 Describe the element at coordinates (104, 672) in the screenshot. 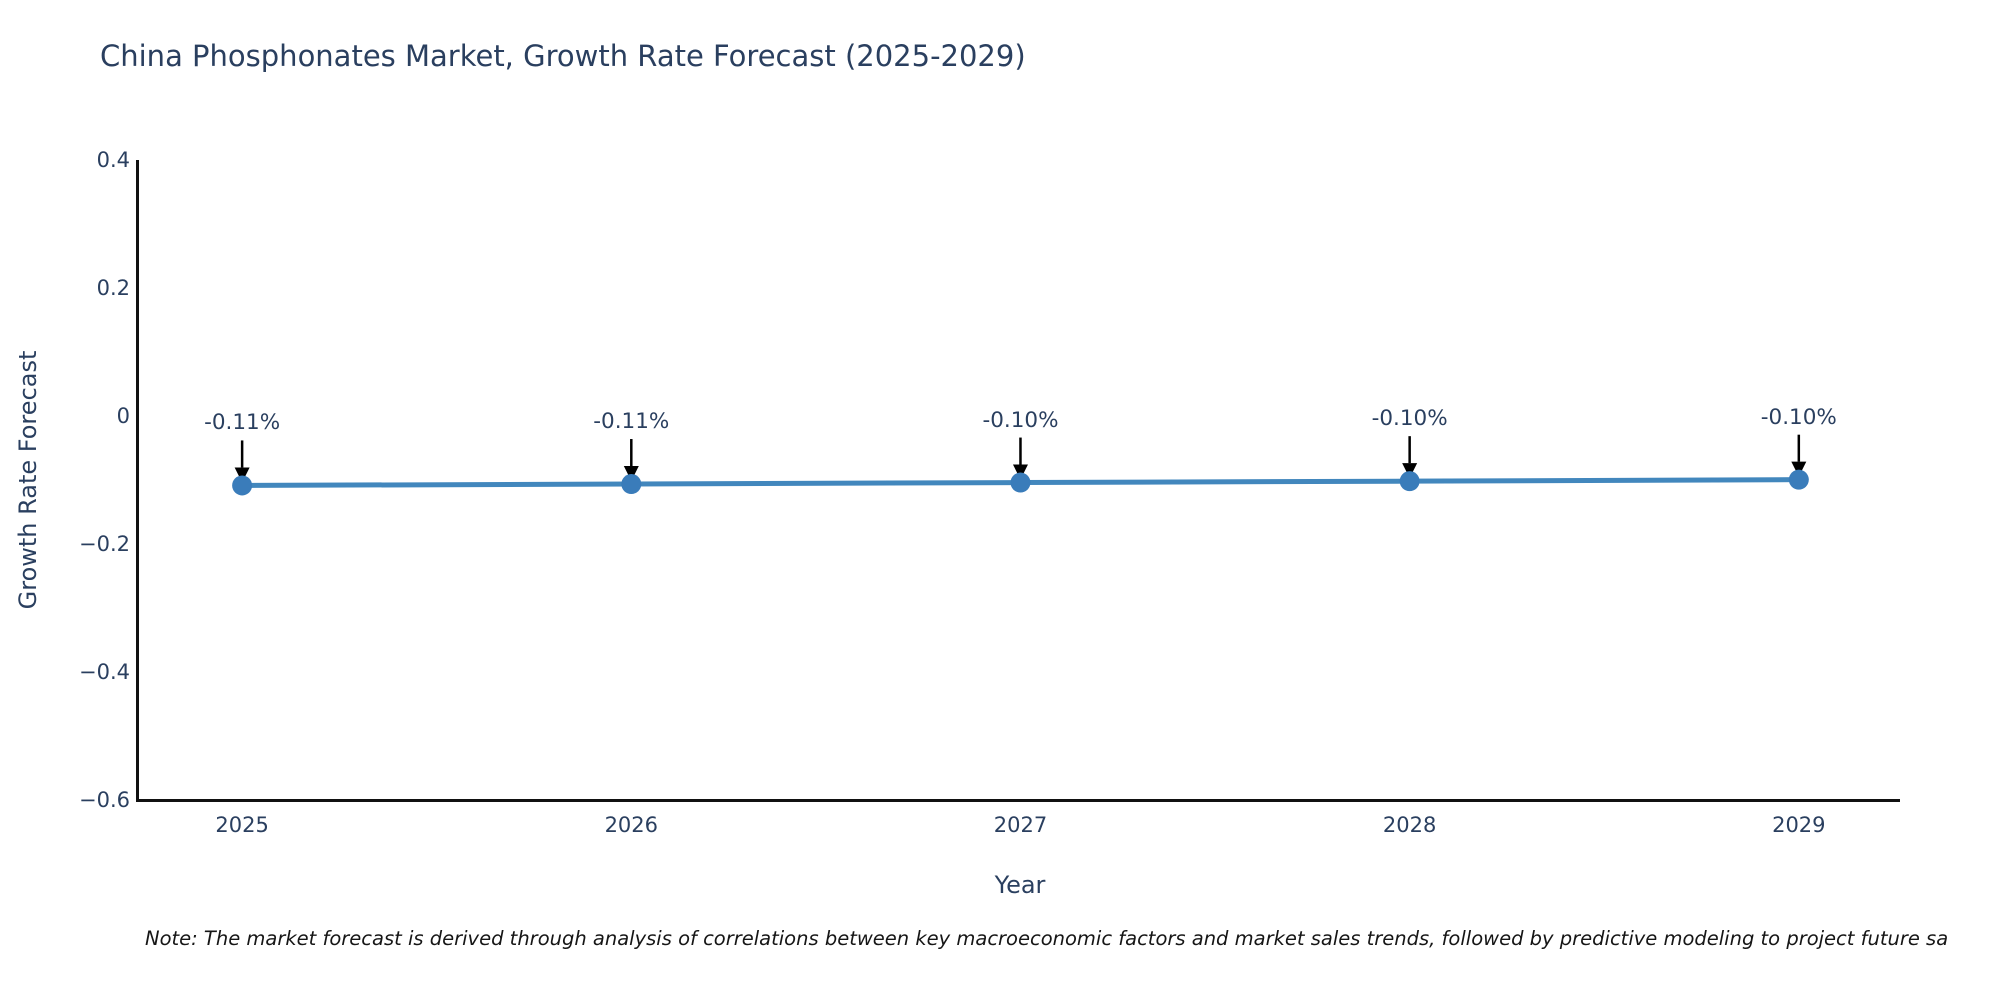

I see `y-tick-label: −0.4` at that location.